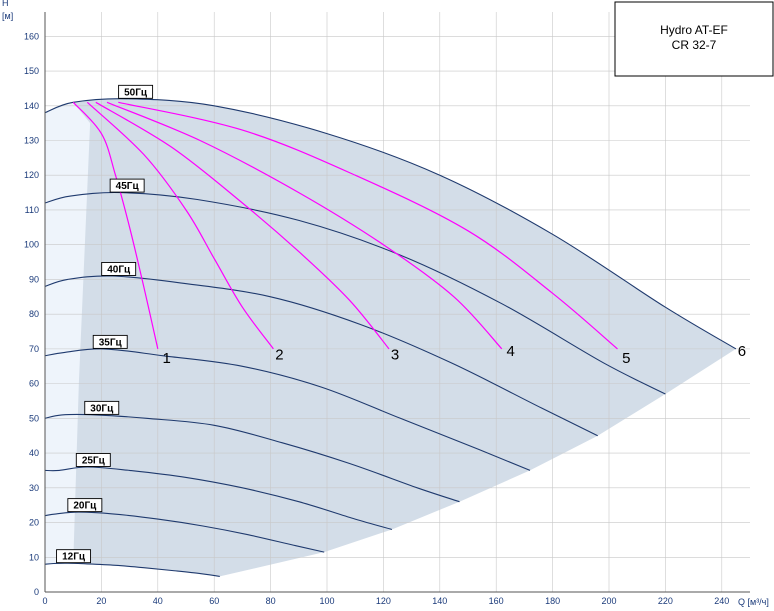 The height and width of the screenshot is (611, 774). I want to click on x-tick-label: 120, so click(383, 601).